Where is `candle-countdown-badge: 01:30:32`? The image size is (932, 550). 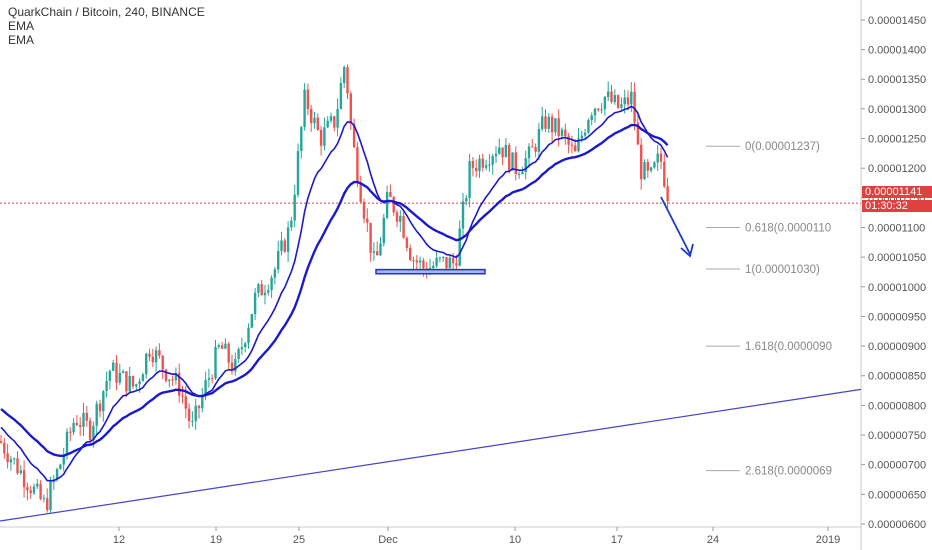 candle-countdown-badge: 01:30:32 is located at coordinates (897, 206).